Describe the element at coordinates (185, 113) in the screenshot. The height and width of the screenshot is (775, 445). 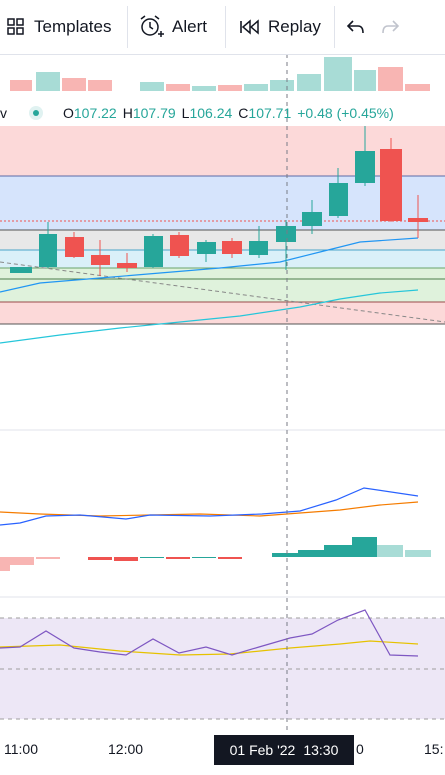
I see `low-label: L` at that location.